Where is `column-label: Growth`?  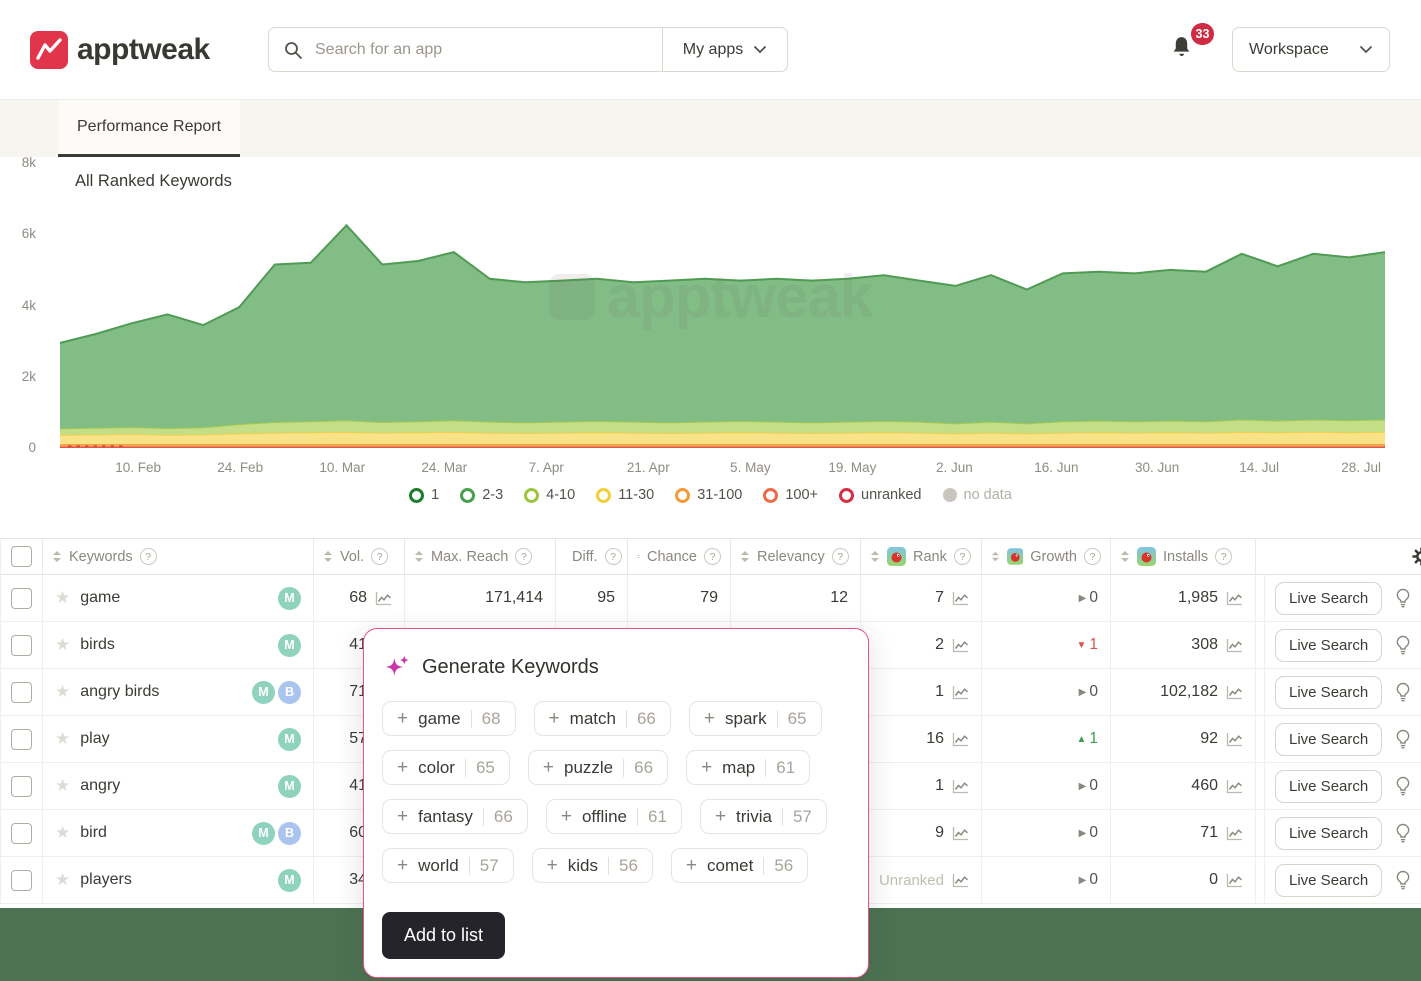 column-label: Growth is located at coordinates (1053, 556).